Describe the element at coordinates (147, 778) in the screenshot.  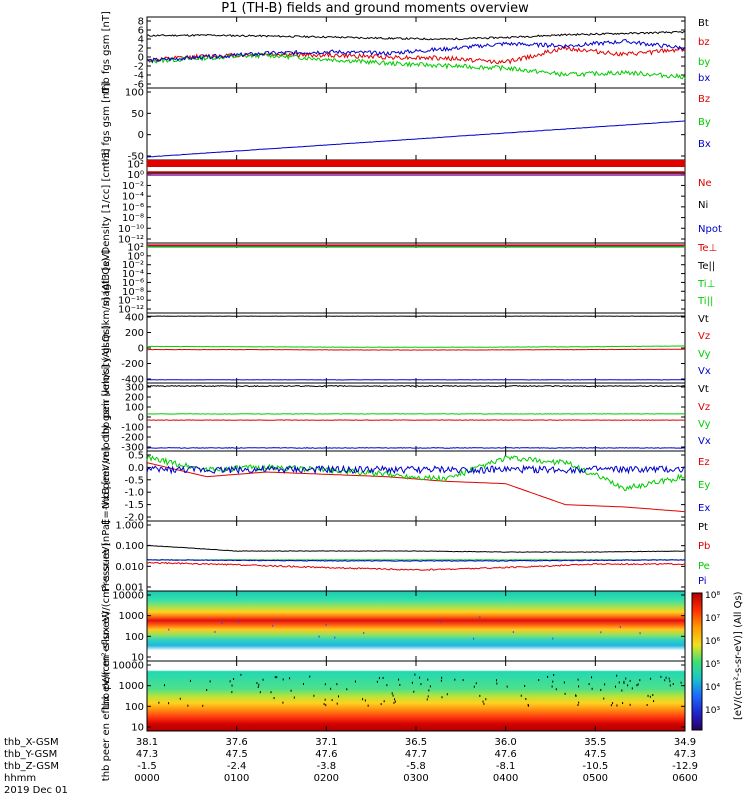
I see `ephemeris-value: 0000` at that location.